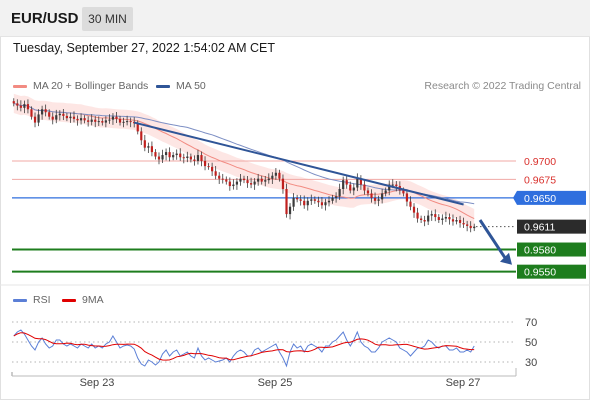 This screenshot has height=400, width=590. I want to click on symbol-title: EUR/USD, so click(45, 18).